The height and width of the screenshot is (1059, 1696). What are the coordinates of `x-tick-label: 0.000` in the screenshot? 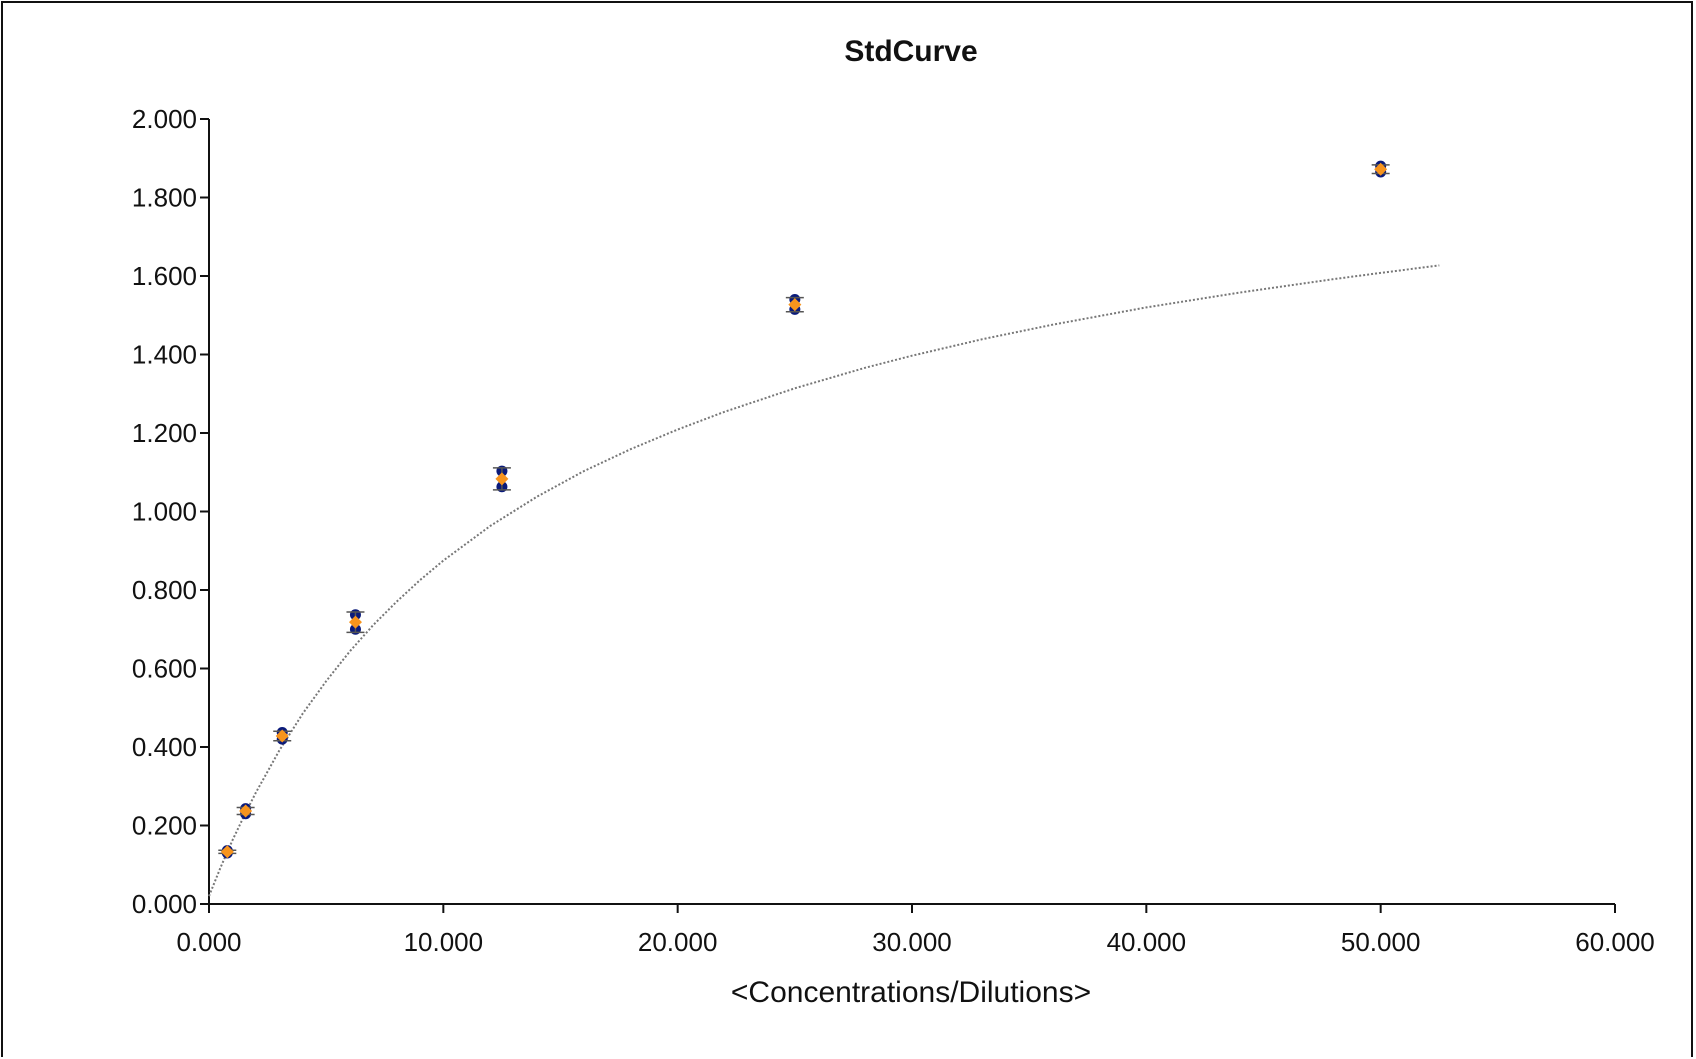 It's located at (208, 942).